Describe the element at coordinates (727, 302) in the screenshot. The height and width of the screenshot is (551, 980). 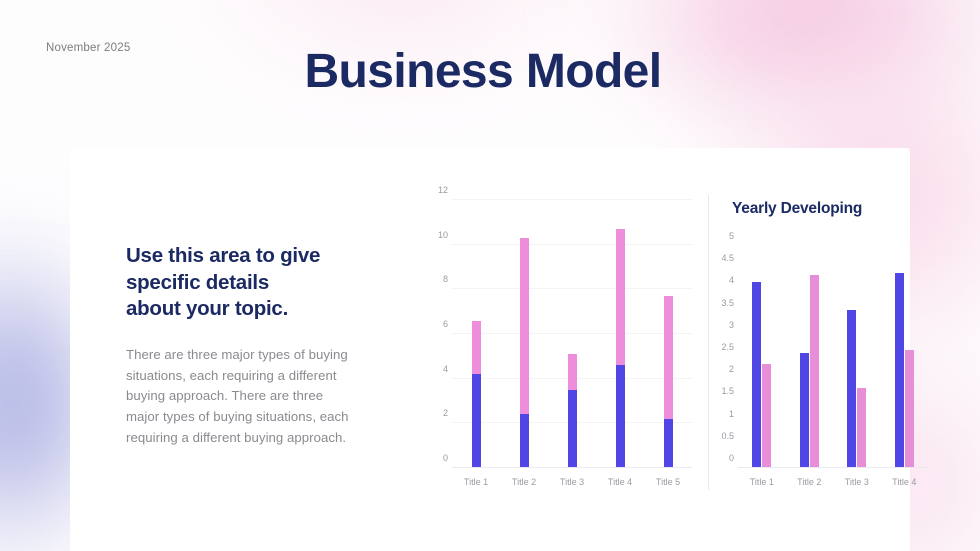
I see `y-tick-label: 3.5` at that location.